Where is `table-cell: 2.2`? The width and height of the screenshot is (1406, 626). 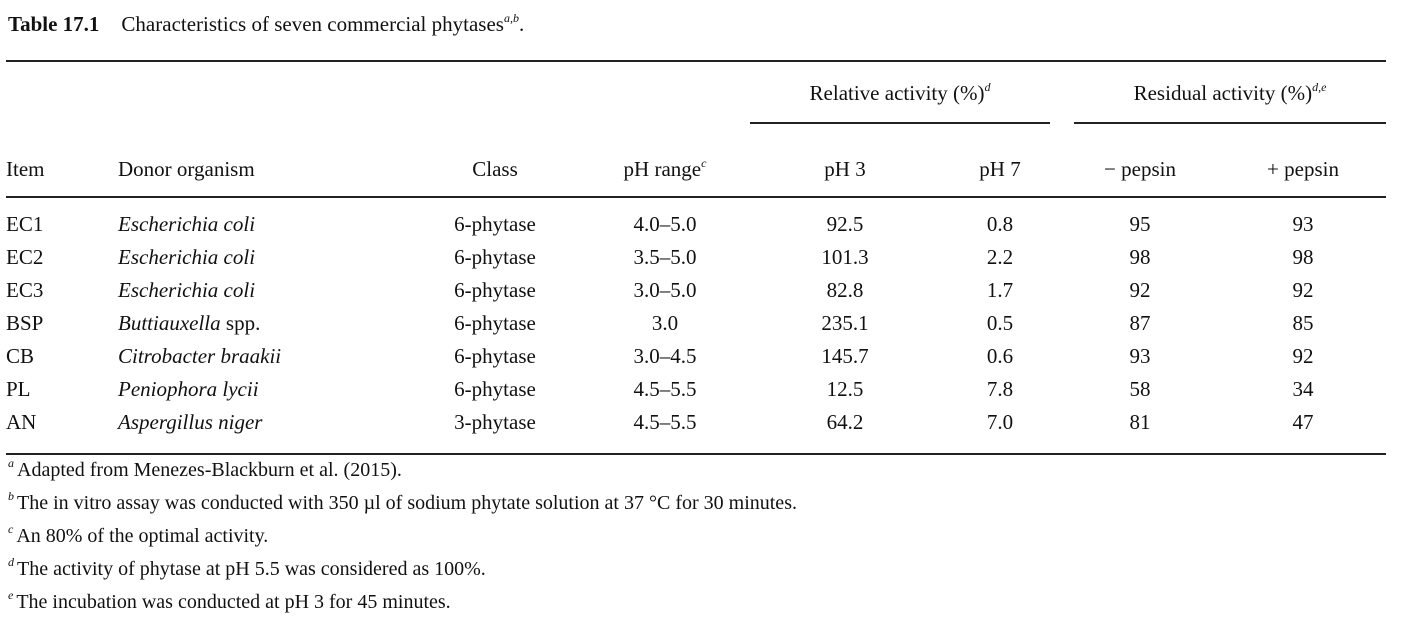
table-cell: 2.2 is located at coordinates (1000, 257).